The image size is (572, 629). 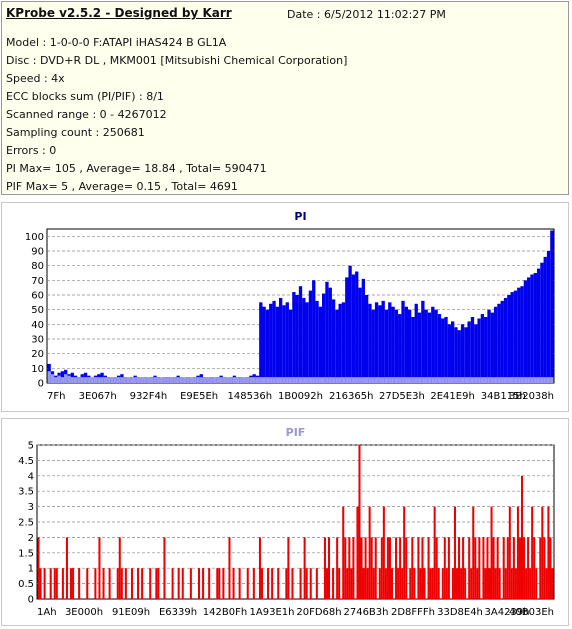 I want to click on model-line: Model : 1-0-0-0 F:ATAPI iHAS424 B GL1A, so click(x=116, y=42).